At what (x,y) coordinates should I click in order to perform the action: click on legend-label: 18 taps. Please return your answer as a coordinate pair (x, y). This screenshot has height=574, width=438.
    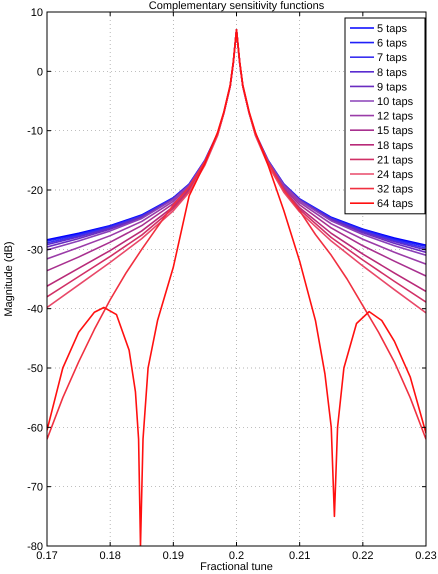
    Looking at the image, I should click on (395, 146).